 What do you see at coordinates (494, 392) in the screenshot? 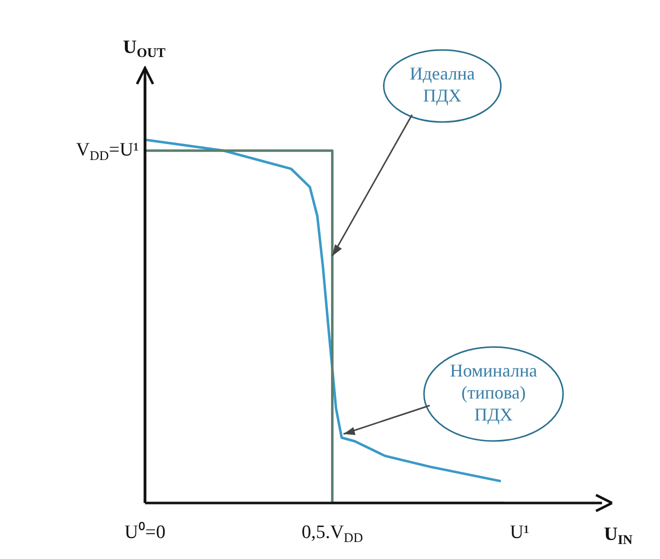
I see `annotation: Номинална (типова) ПДХ` at bounding box center [494, 392].